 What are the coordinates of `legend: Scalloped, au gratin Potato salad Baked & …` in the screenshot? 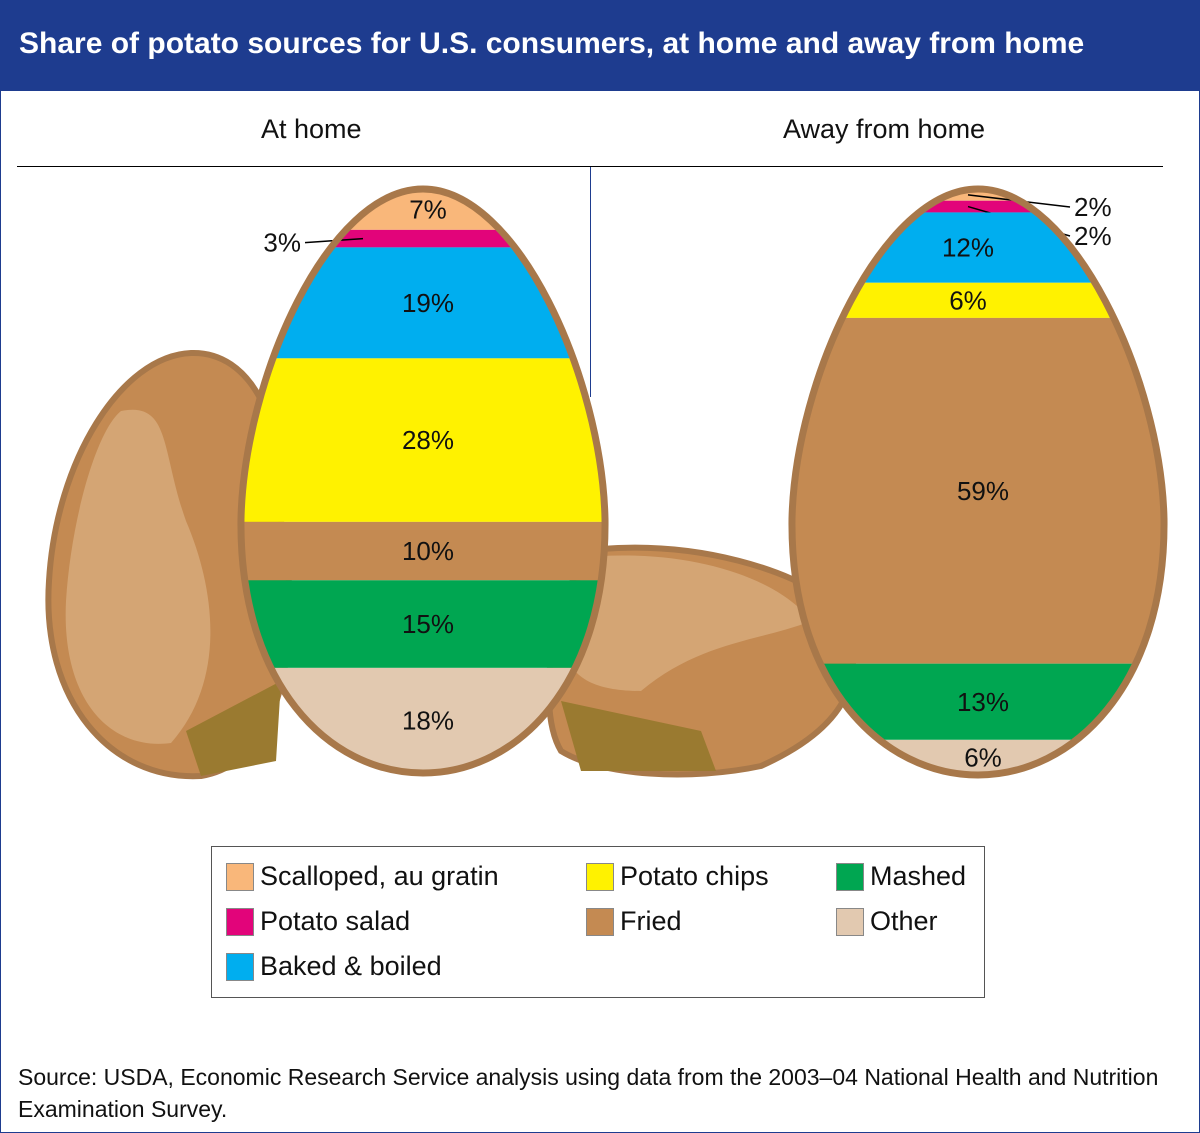 It's located at (598, 922).